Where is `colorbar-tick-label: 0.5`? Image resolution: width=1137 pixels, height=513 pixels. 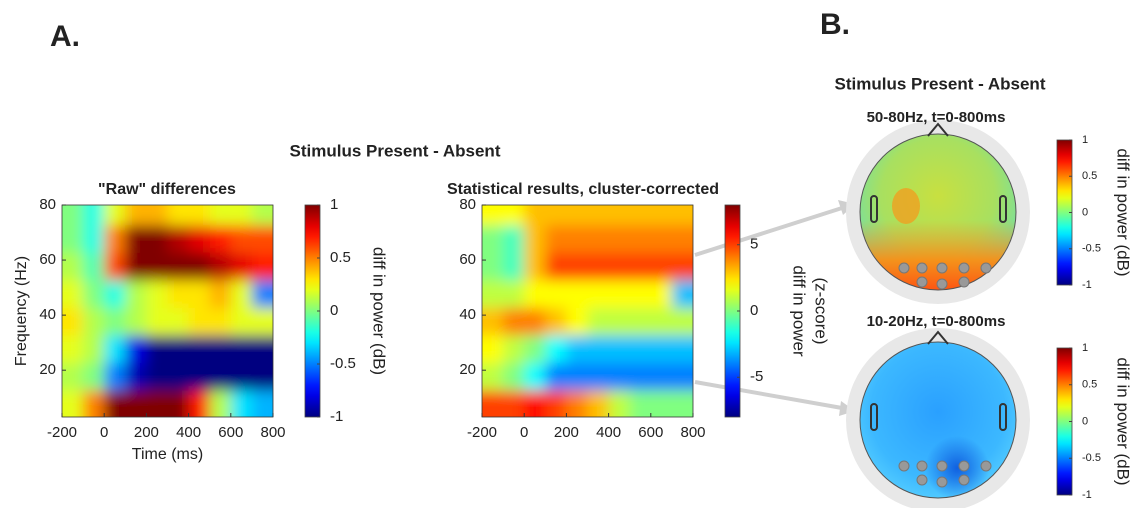 colorbar-tick-label: 0.5 is located at coordinates (1089, 385).